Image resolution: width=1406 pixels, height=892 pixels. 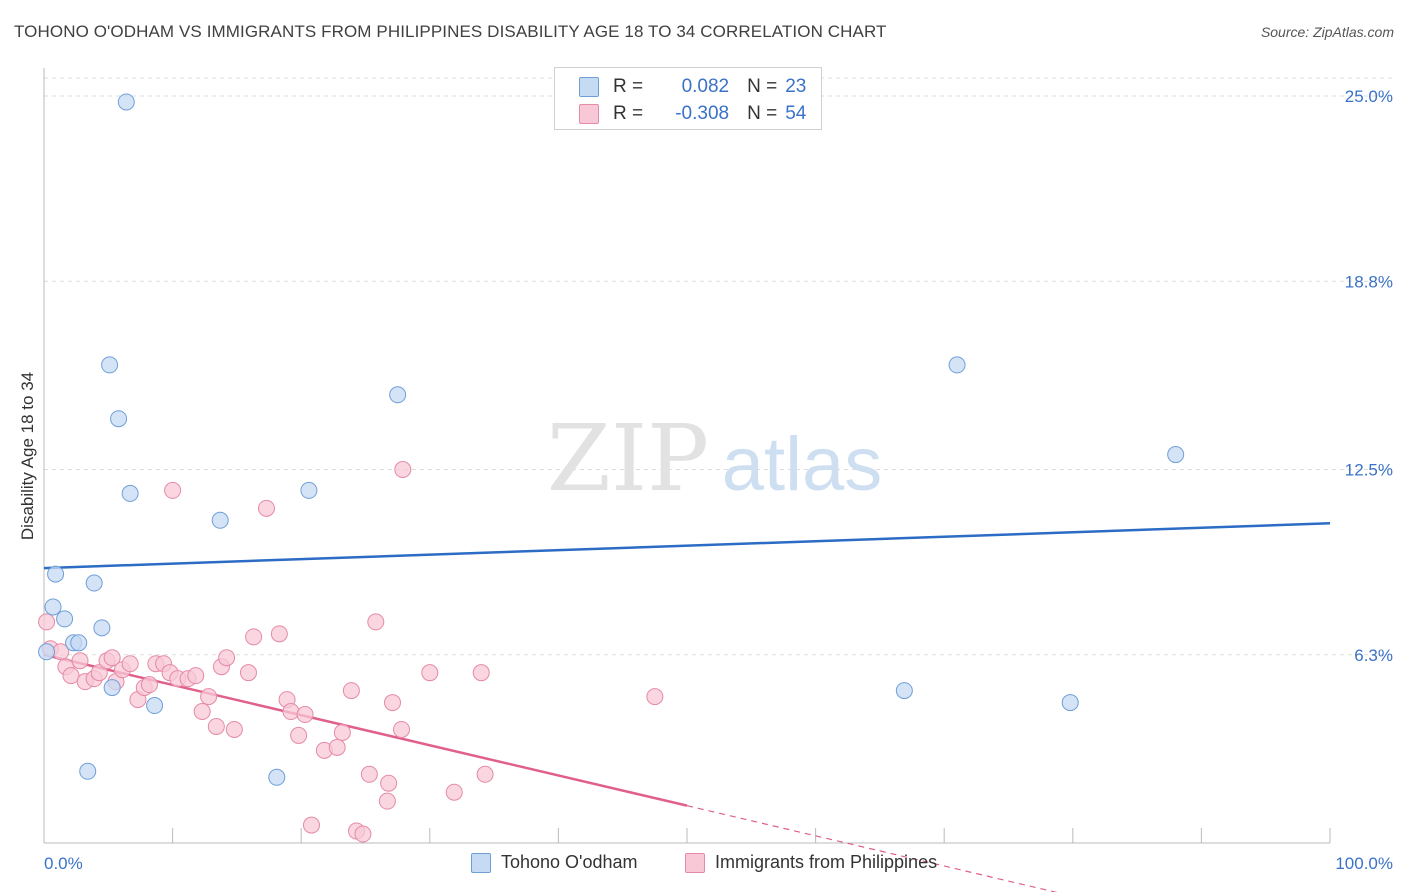 I want to click on stats-swatch-tohono, so click(x=589, y=87).